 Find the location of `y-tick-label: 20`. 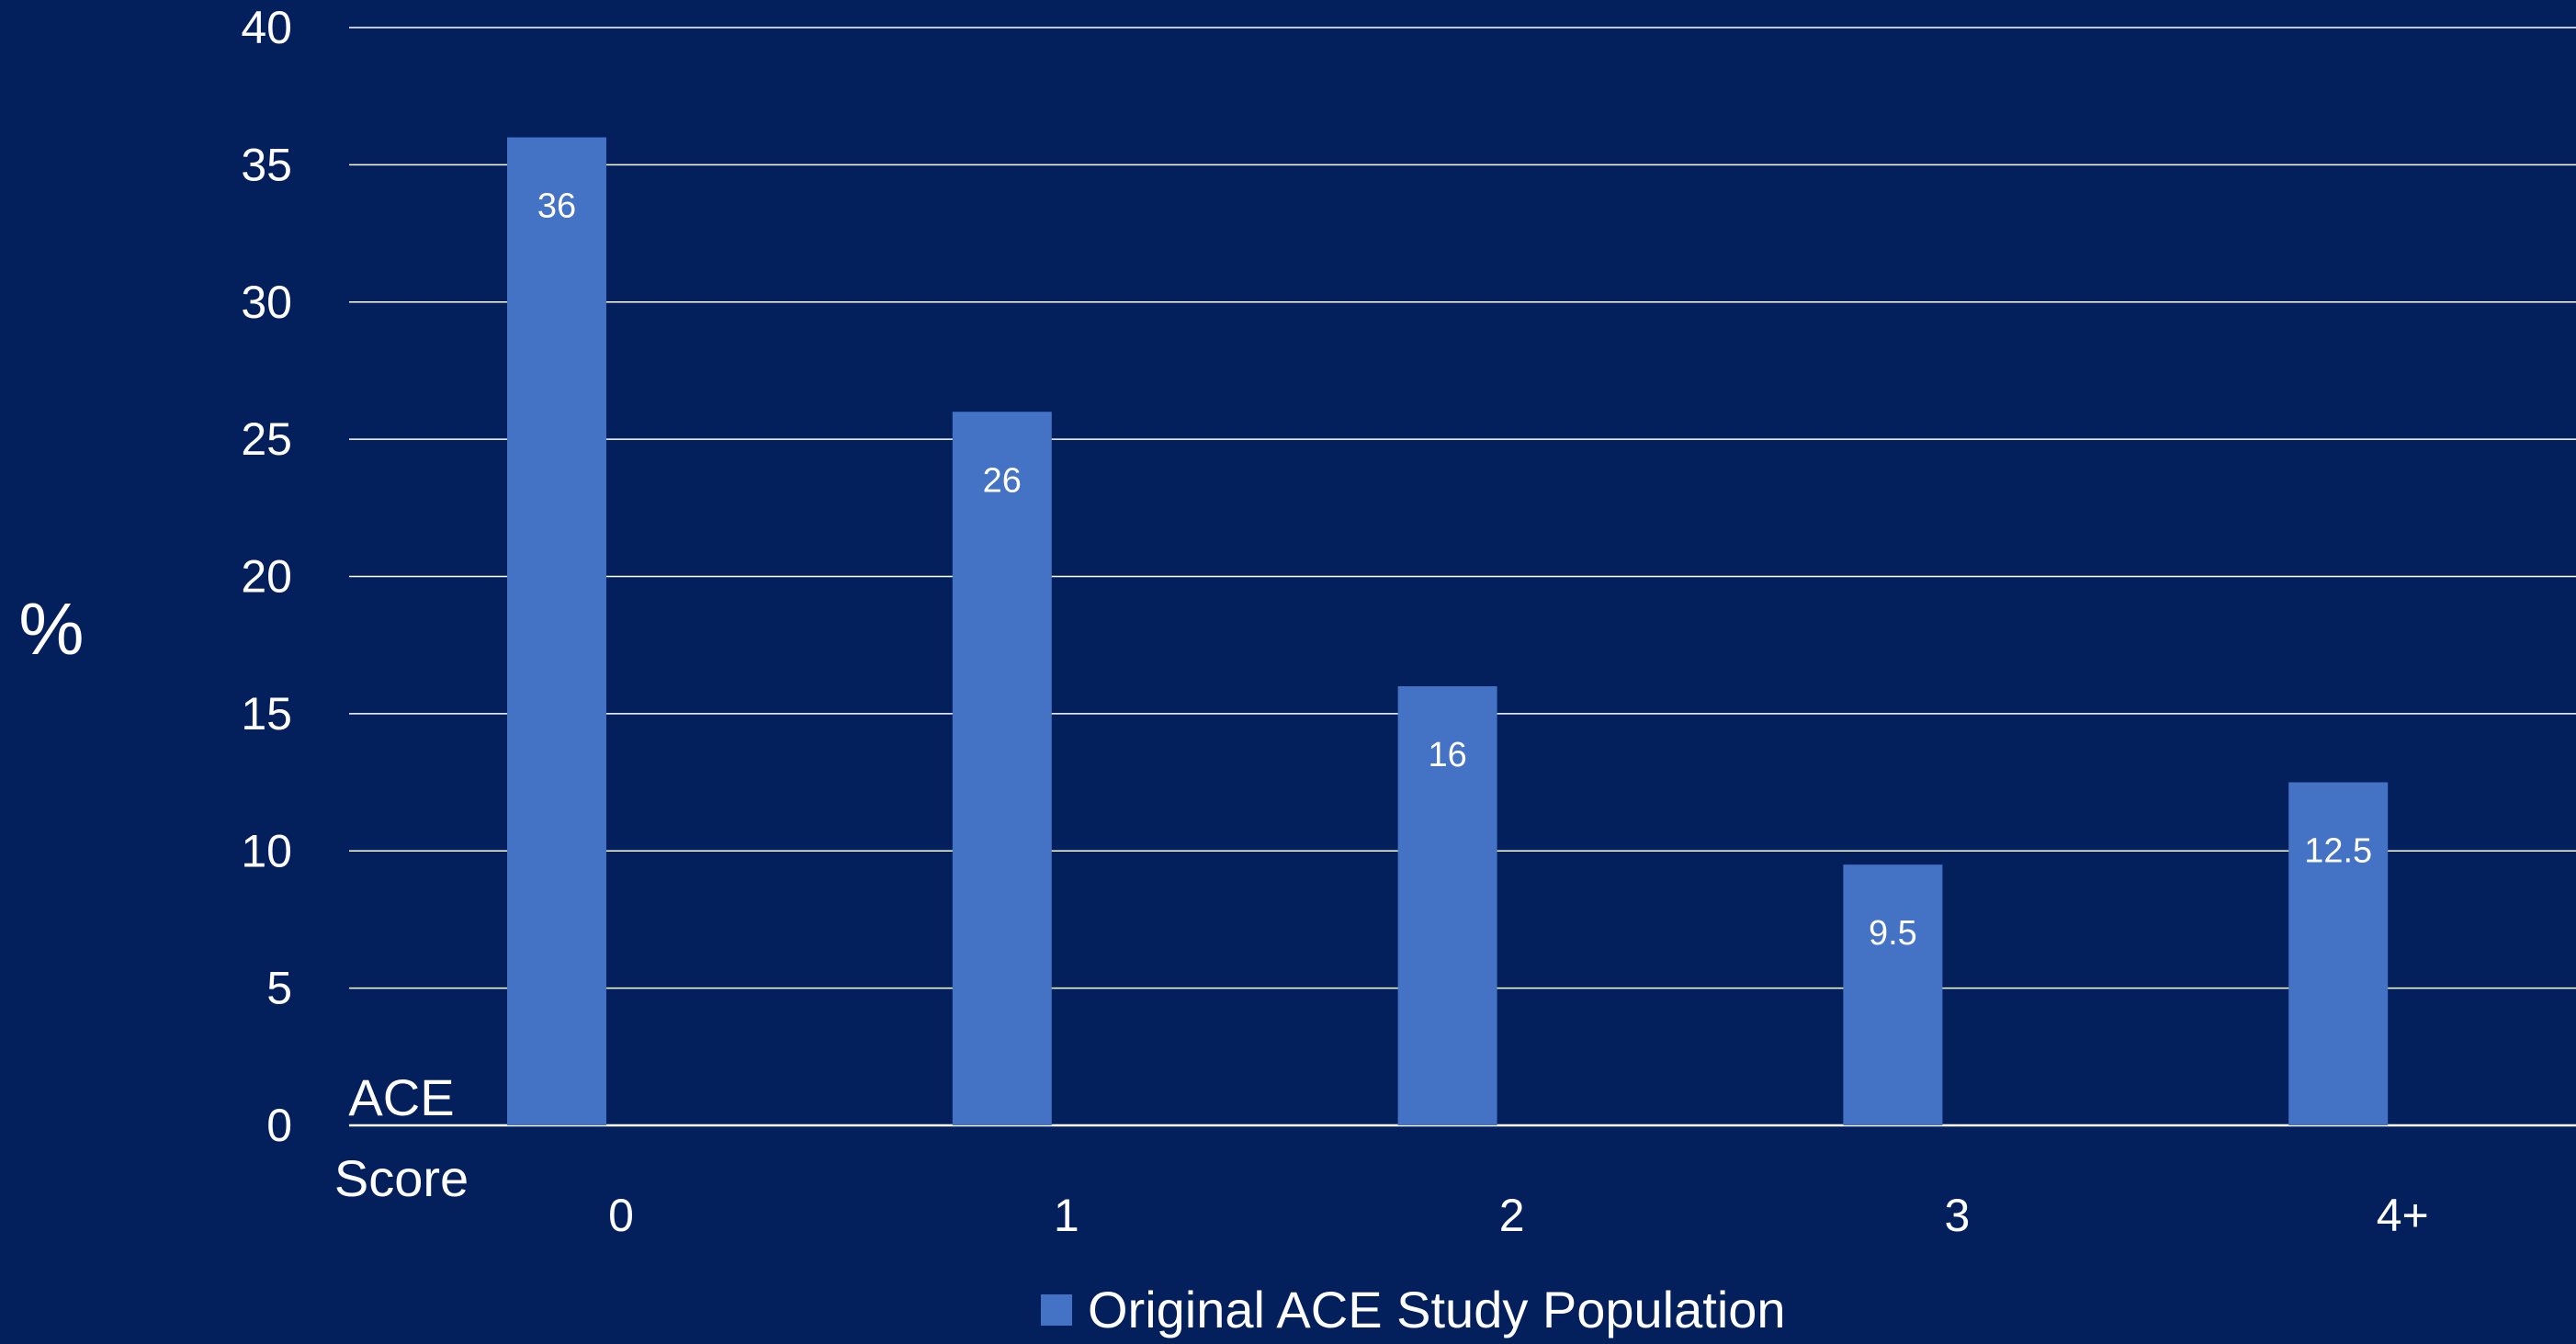

y-tick-label: 20 is located at coordinates (266, 577).